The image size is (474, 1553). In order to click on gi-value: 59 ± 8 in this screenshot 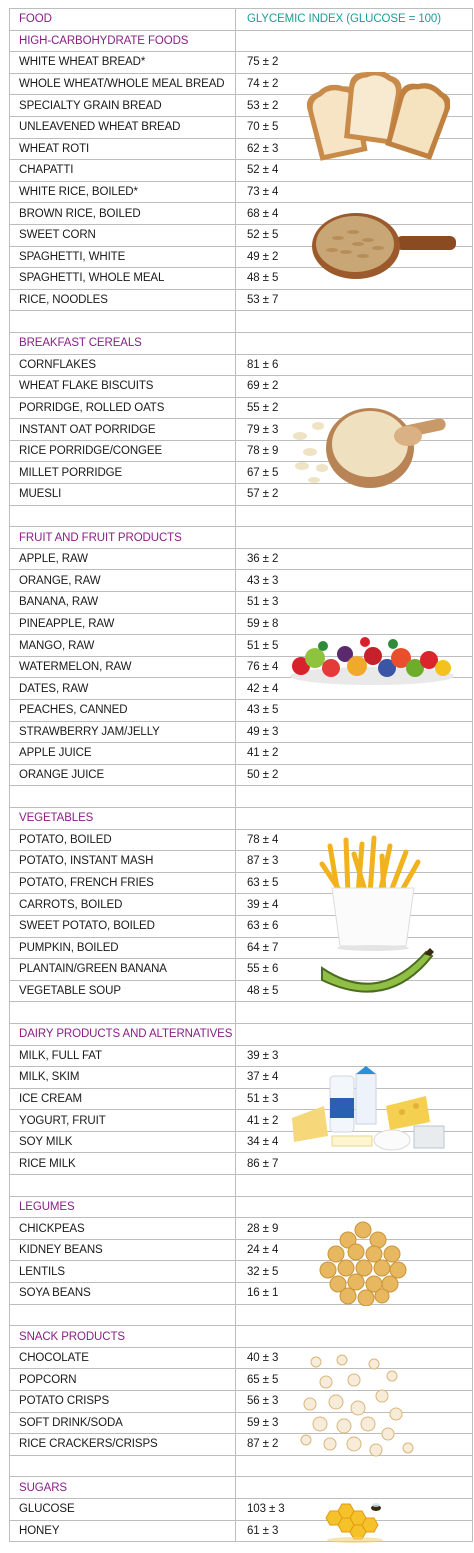, I will do `click(354, 624)`.